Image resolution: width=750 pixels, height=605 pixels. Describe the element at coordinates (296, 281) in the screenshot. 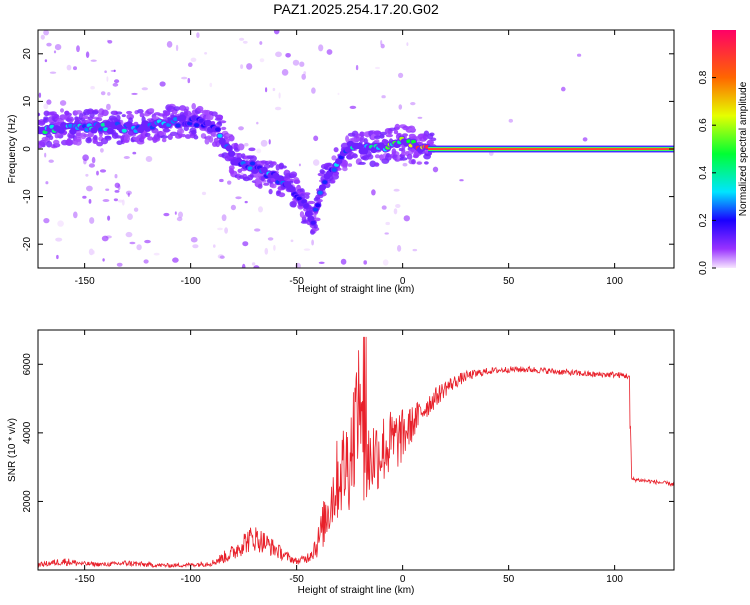

I see `spec-x-tick-label: -50` at that location.